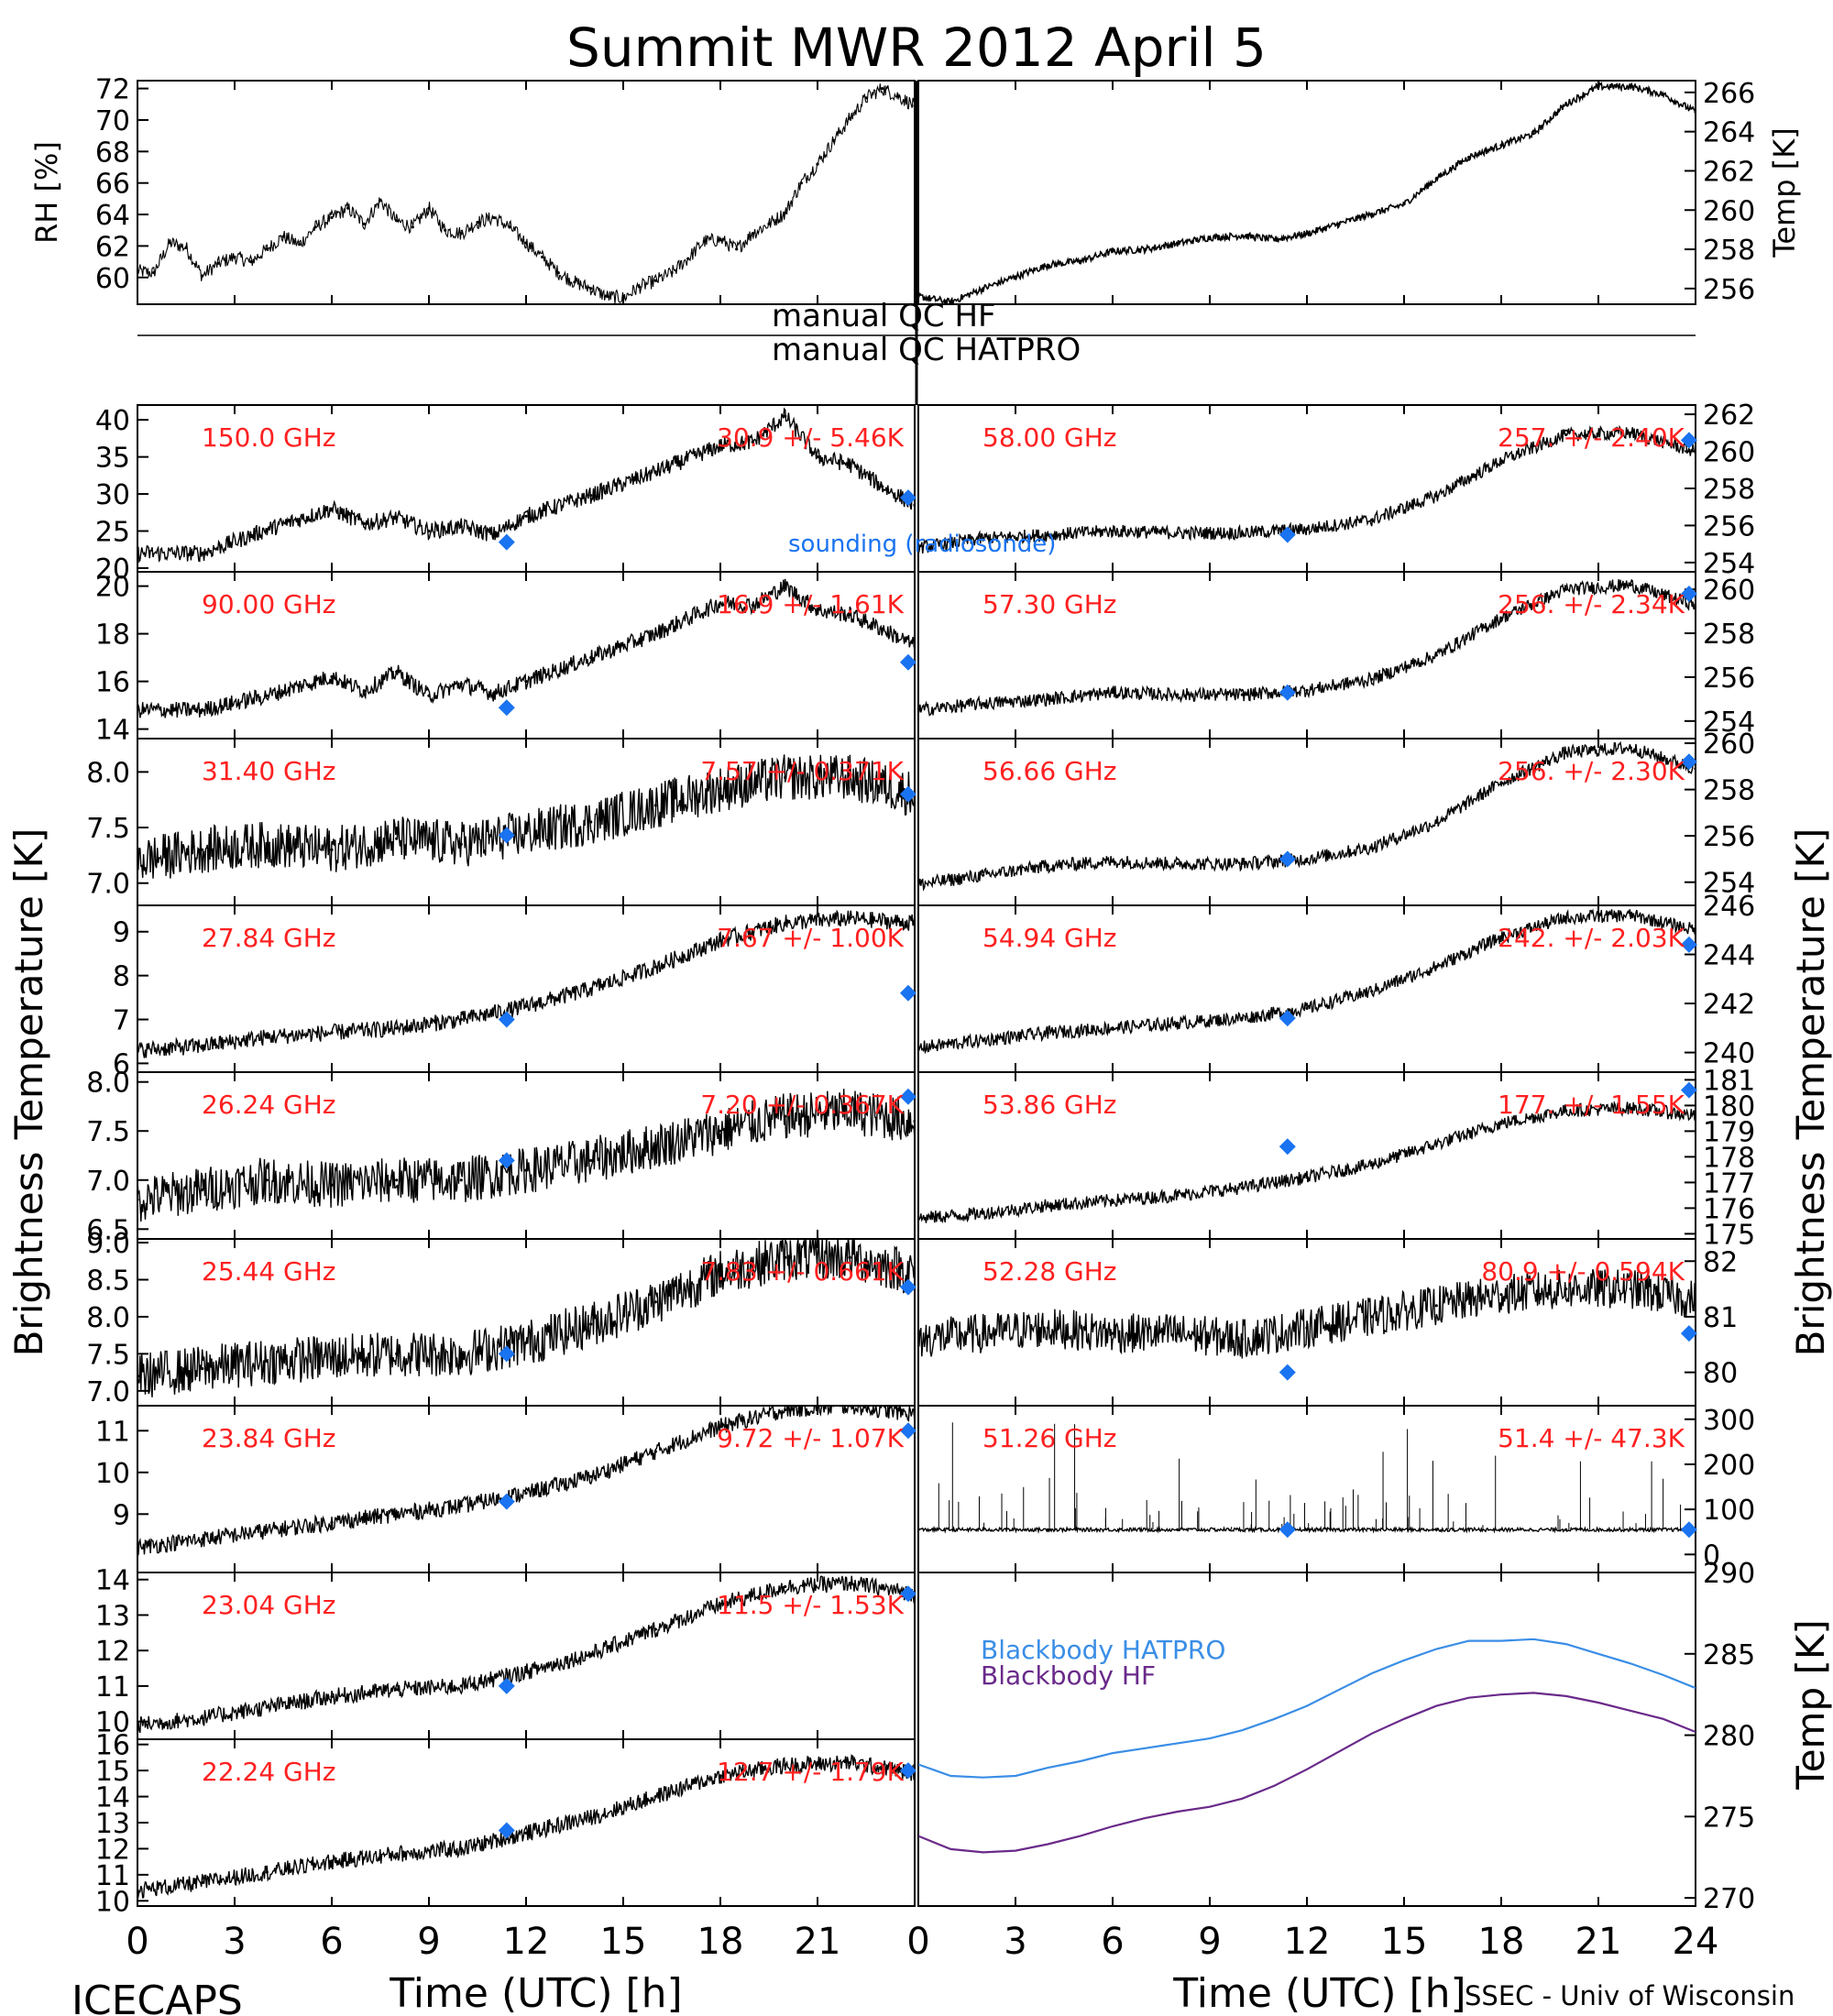  What do you see at coordinates (1729, 1132) in the screenshot?
I see `y-tick-label: 179` at bounding box center [1729, 1132].